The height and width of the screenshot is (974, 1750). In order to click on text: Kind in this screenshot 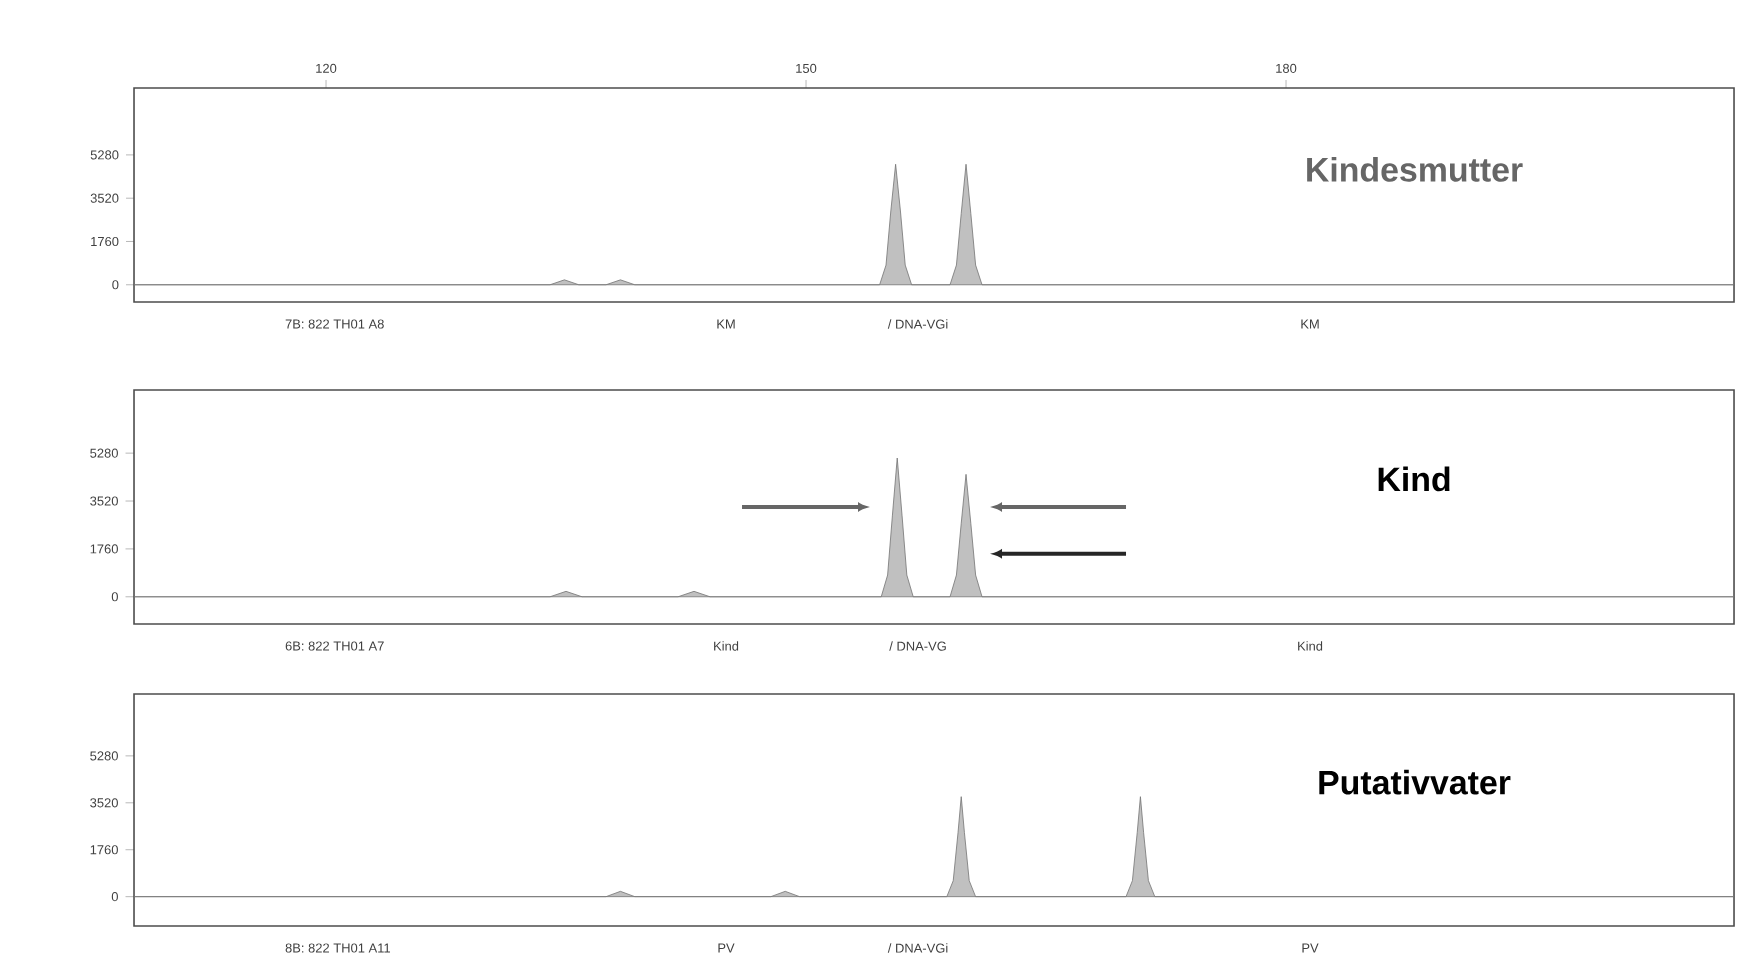, I will do `click(1414, 479)`.